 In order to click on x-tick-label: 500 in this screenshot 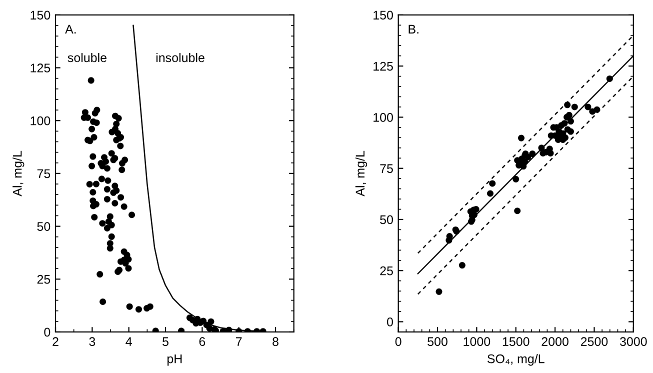, I will do `click(438, 341)`.